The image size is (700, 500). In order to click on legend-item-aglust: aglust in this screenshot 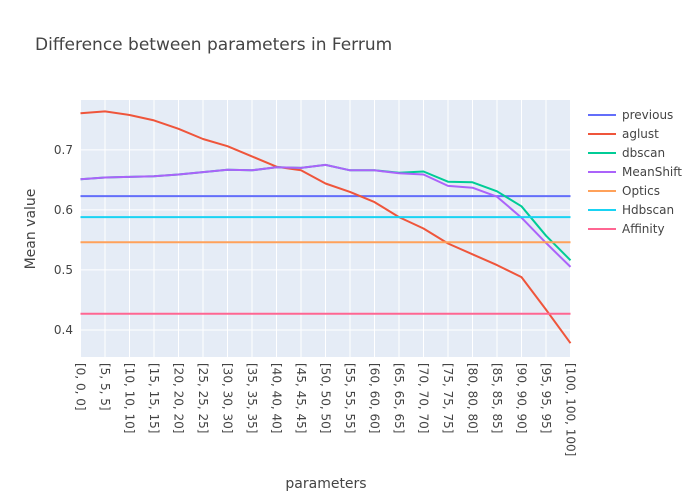, I will do `click(623, 134)`.